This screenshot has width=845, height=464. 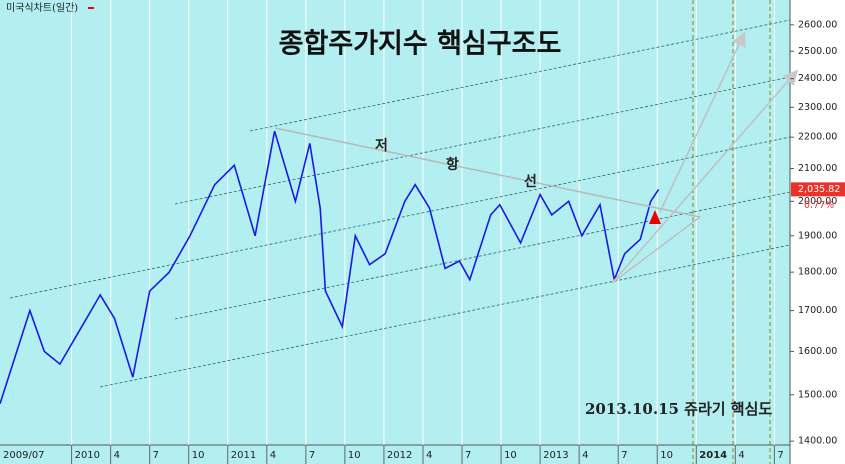 I want to click on x-tick-label: 2014, so click(x=713, y=455).